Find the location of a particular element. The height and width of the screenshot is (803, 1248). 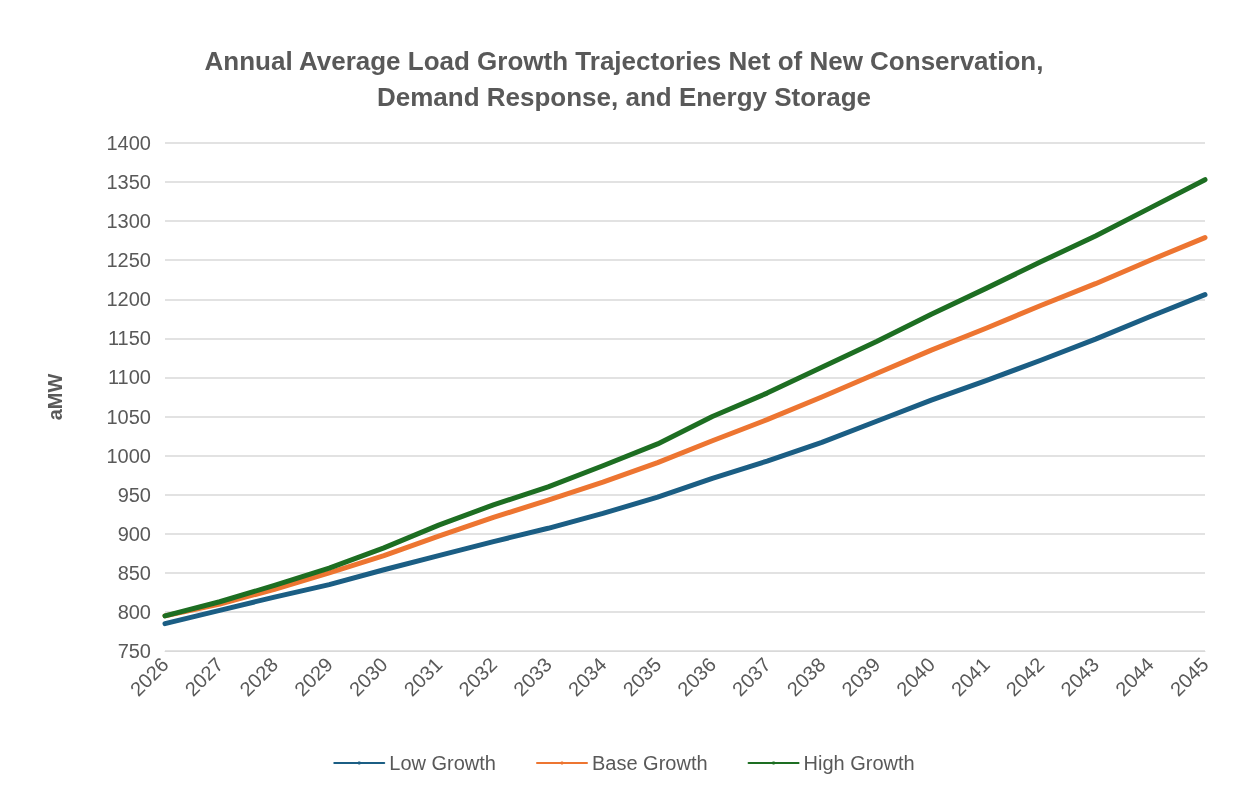

y-tick-label: 1300 is located at coordinates (128, 221).